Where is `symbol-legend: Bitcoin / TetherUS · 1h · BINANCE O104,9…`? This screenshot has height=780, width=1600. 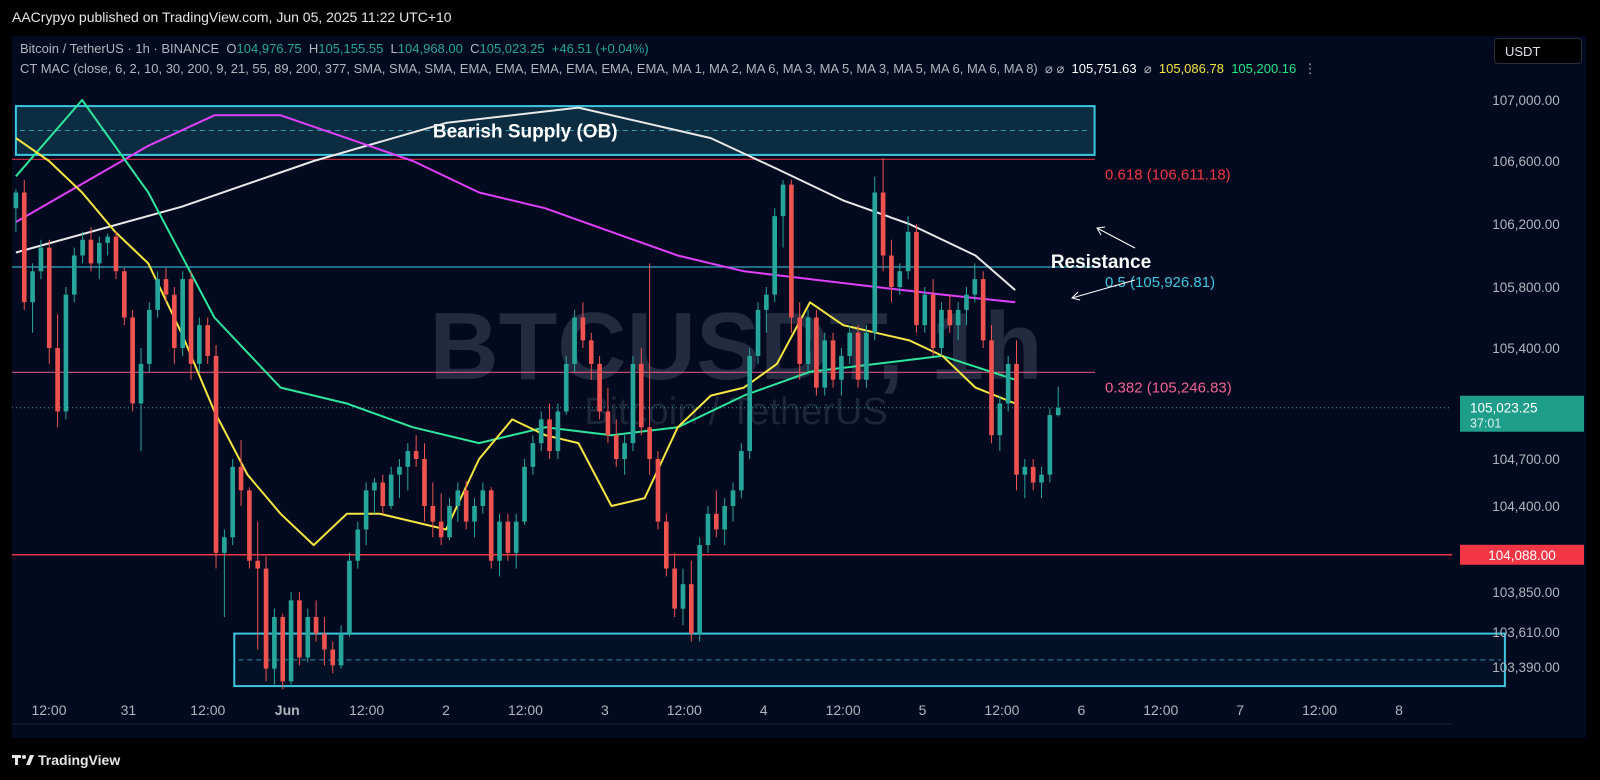
symbol-legend: Bitcoin / TetherUS · 1h · BINANCE O104,9… is located at coordinates (334, 48).